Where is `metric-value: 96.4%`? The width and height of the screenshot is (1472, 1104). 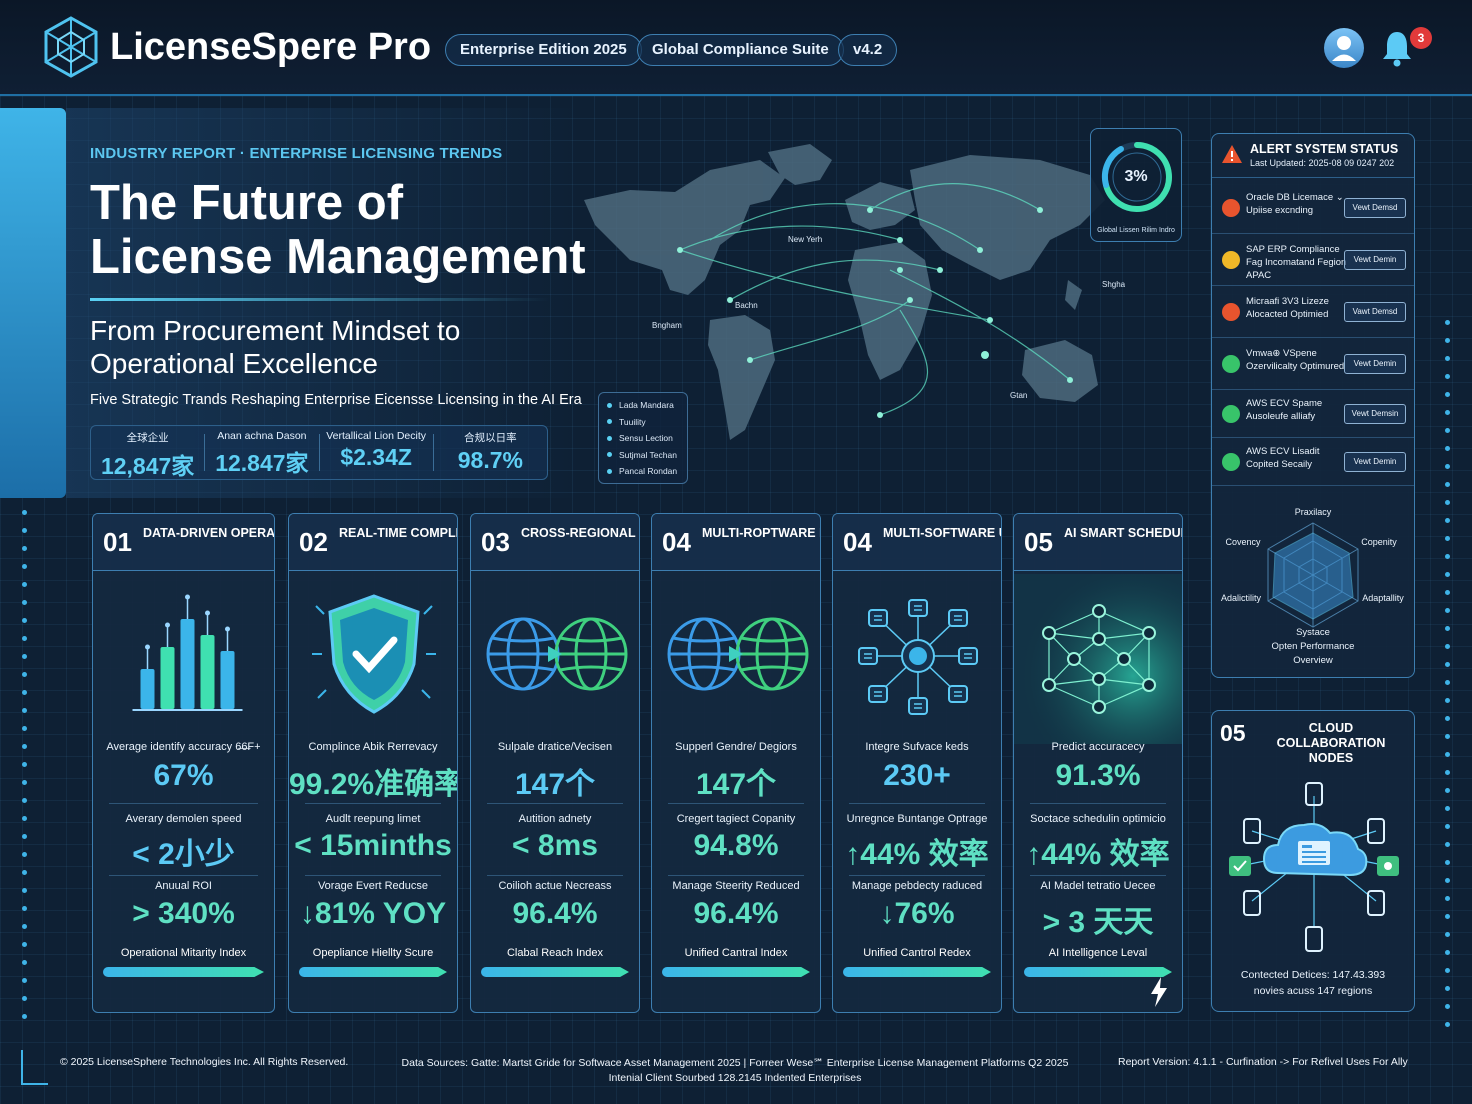 metric-value: 96.4% is located at coordinates (555, 913).